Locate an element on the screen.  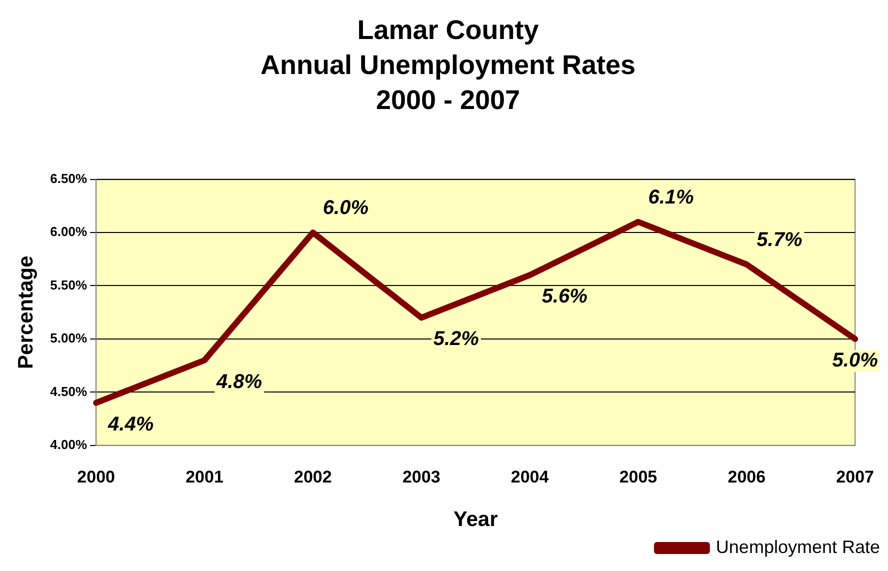
x-tick-label: 2003 is located at coordinates (421, 476).